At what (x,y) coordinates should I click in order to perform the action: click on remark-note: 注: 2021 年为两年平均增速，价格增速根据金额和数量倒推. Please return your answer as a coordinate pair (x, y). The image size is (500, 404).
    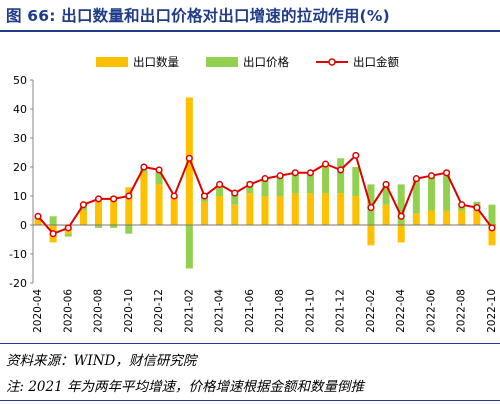
    Looking at the image, I should click on (185, 387).